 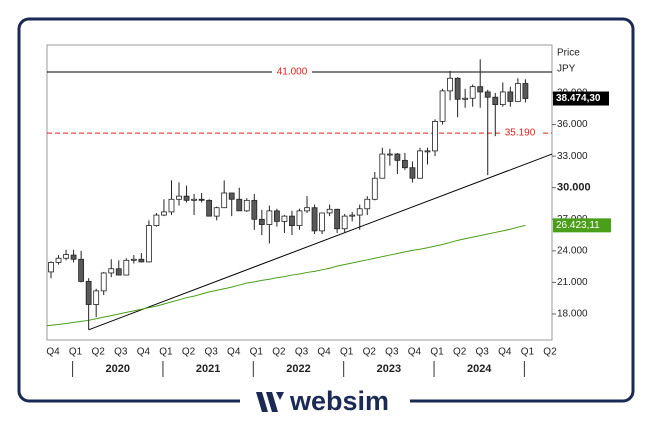 I want to click on y-unit: JPY, so click(x=566, y=69).